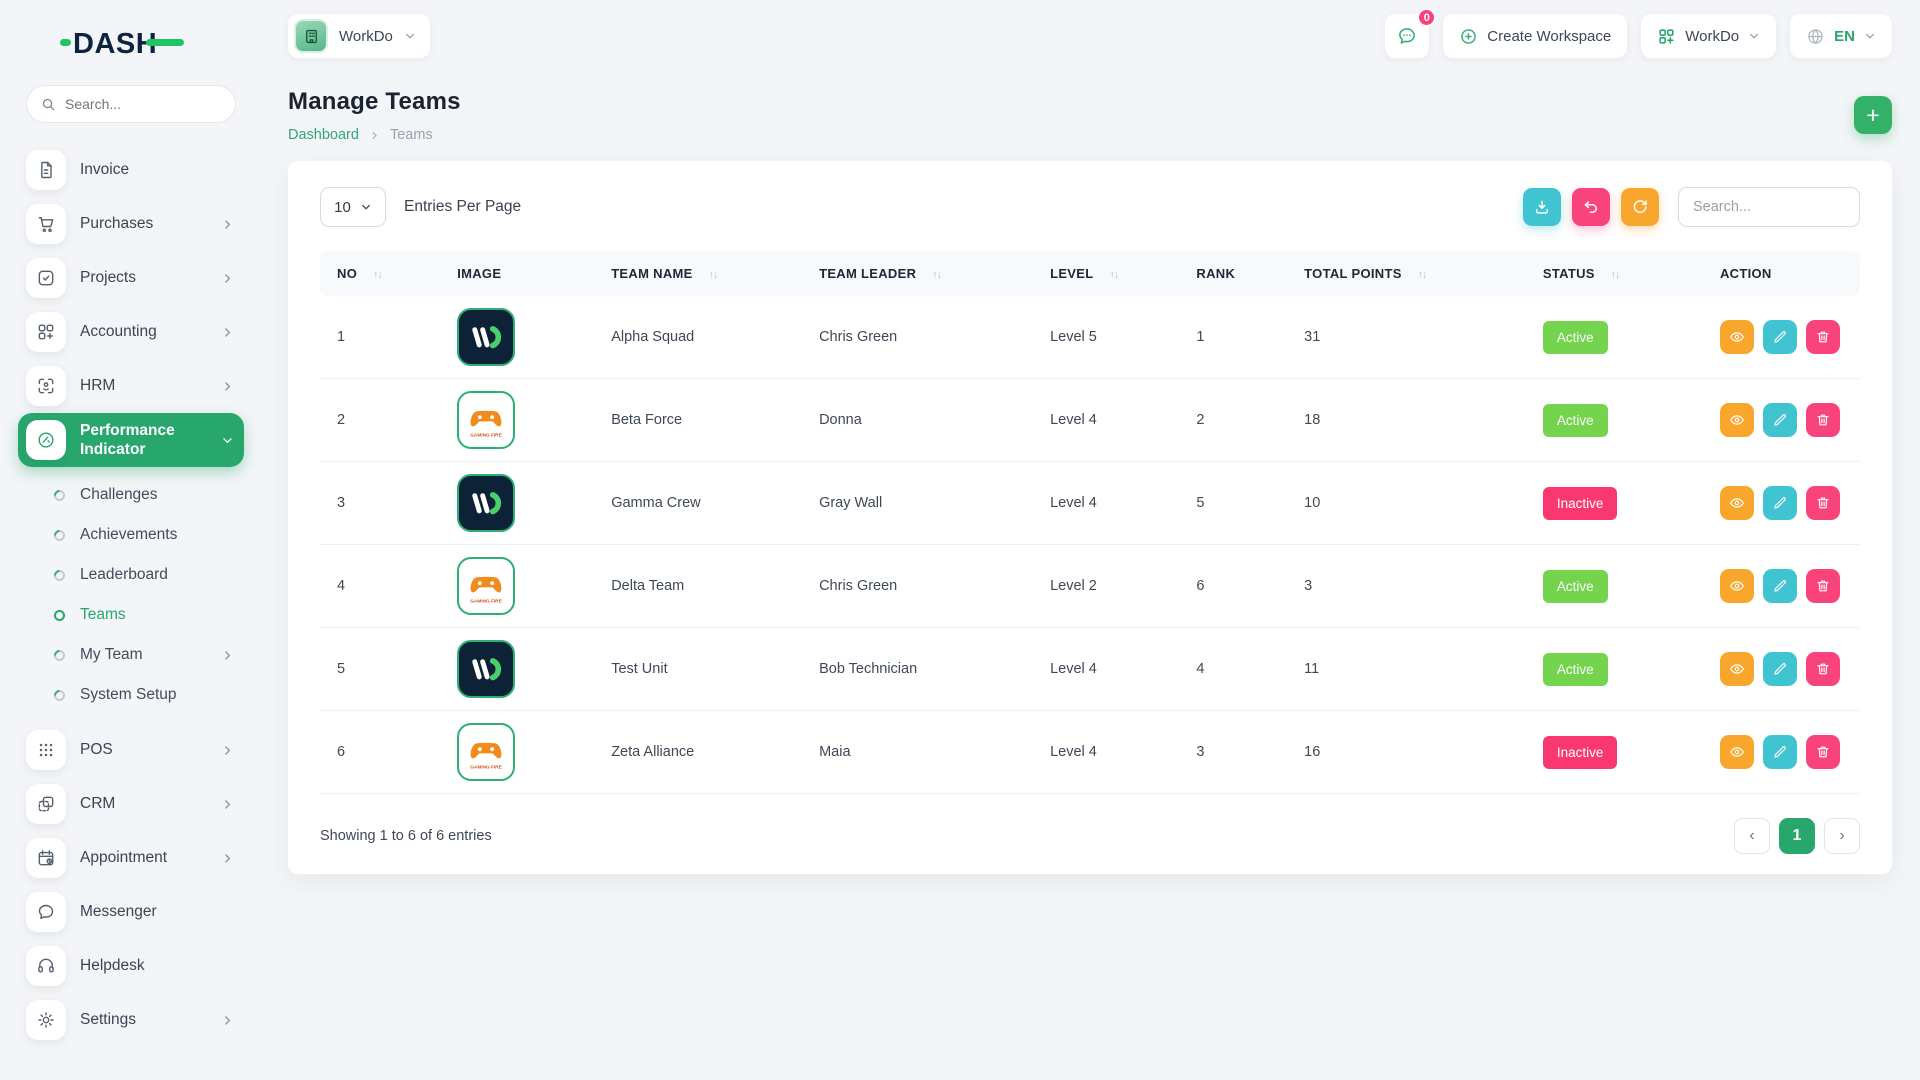  Describe the element at coordinates (59, 495) in the screenshot. I see `bullet-icon` at that location.